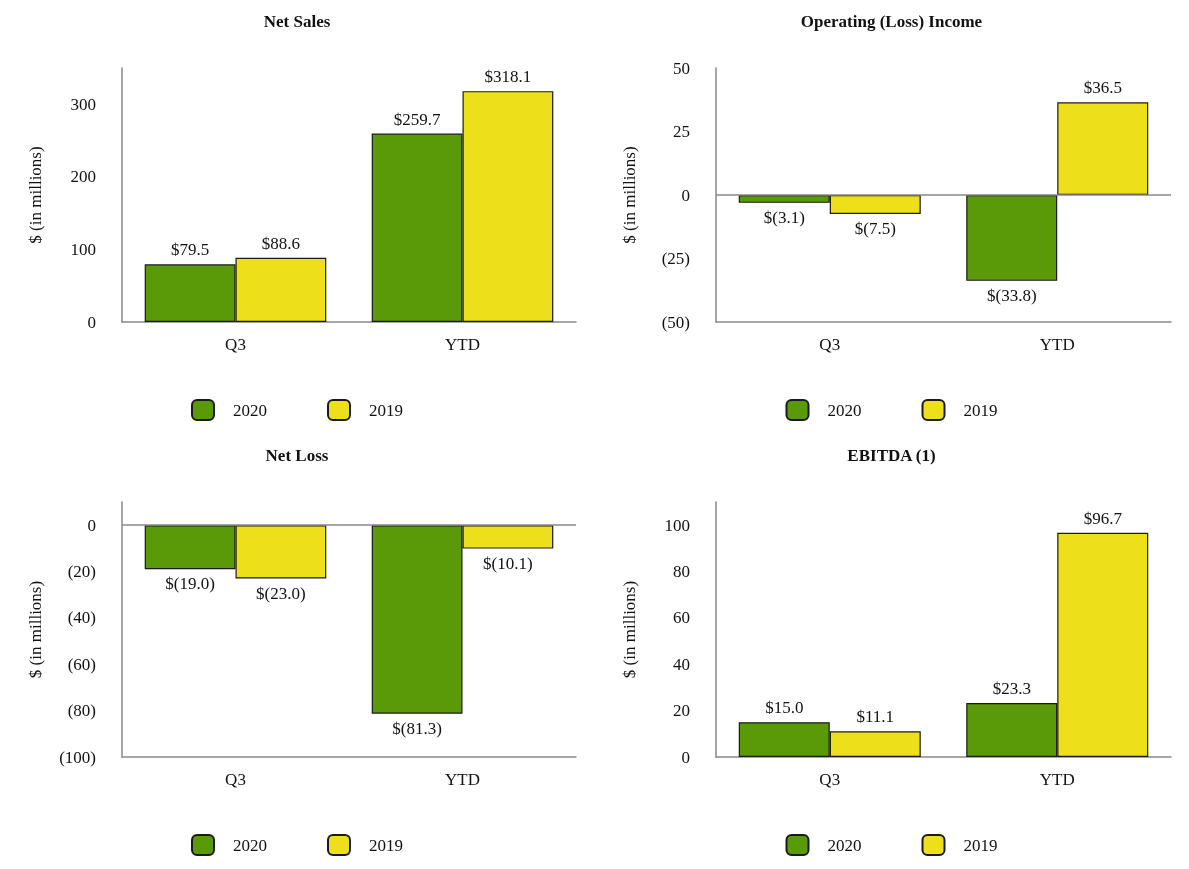 Image resolution: width=1189 pixels, height=869 pixels. What do you see at coordinates (784, 708) in the screenshot?
I see `data-label: $15.0` at bounding box center [784, 708].